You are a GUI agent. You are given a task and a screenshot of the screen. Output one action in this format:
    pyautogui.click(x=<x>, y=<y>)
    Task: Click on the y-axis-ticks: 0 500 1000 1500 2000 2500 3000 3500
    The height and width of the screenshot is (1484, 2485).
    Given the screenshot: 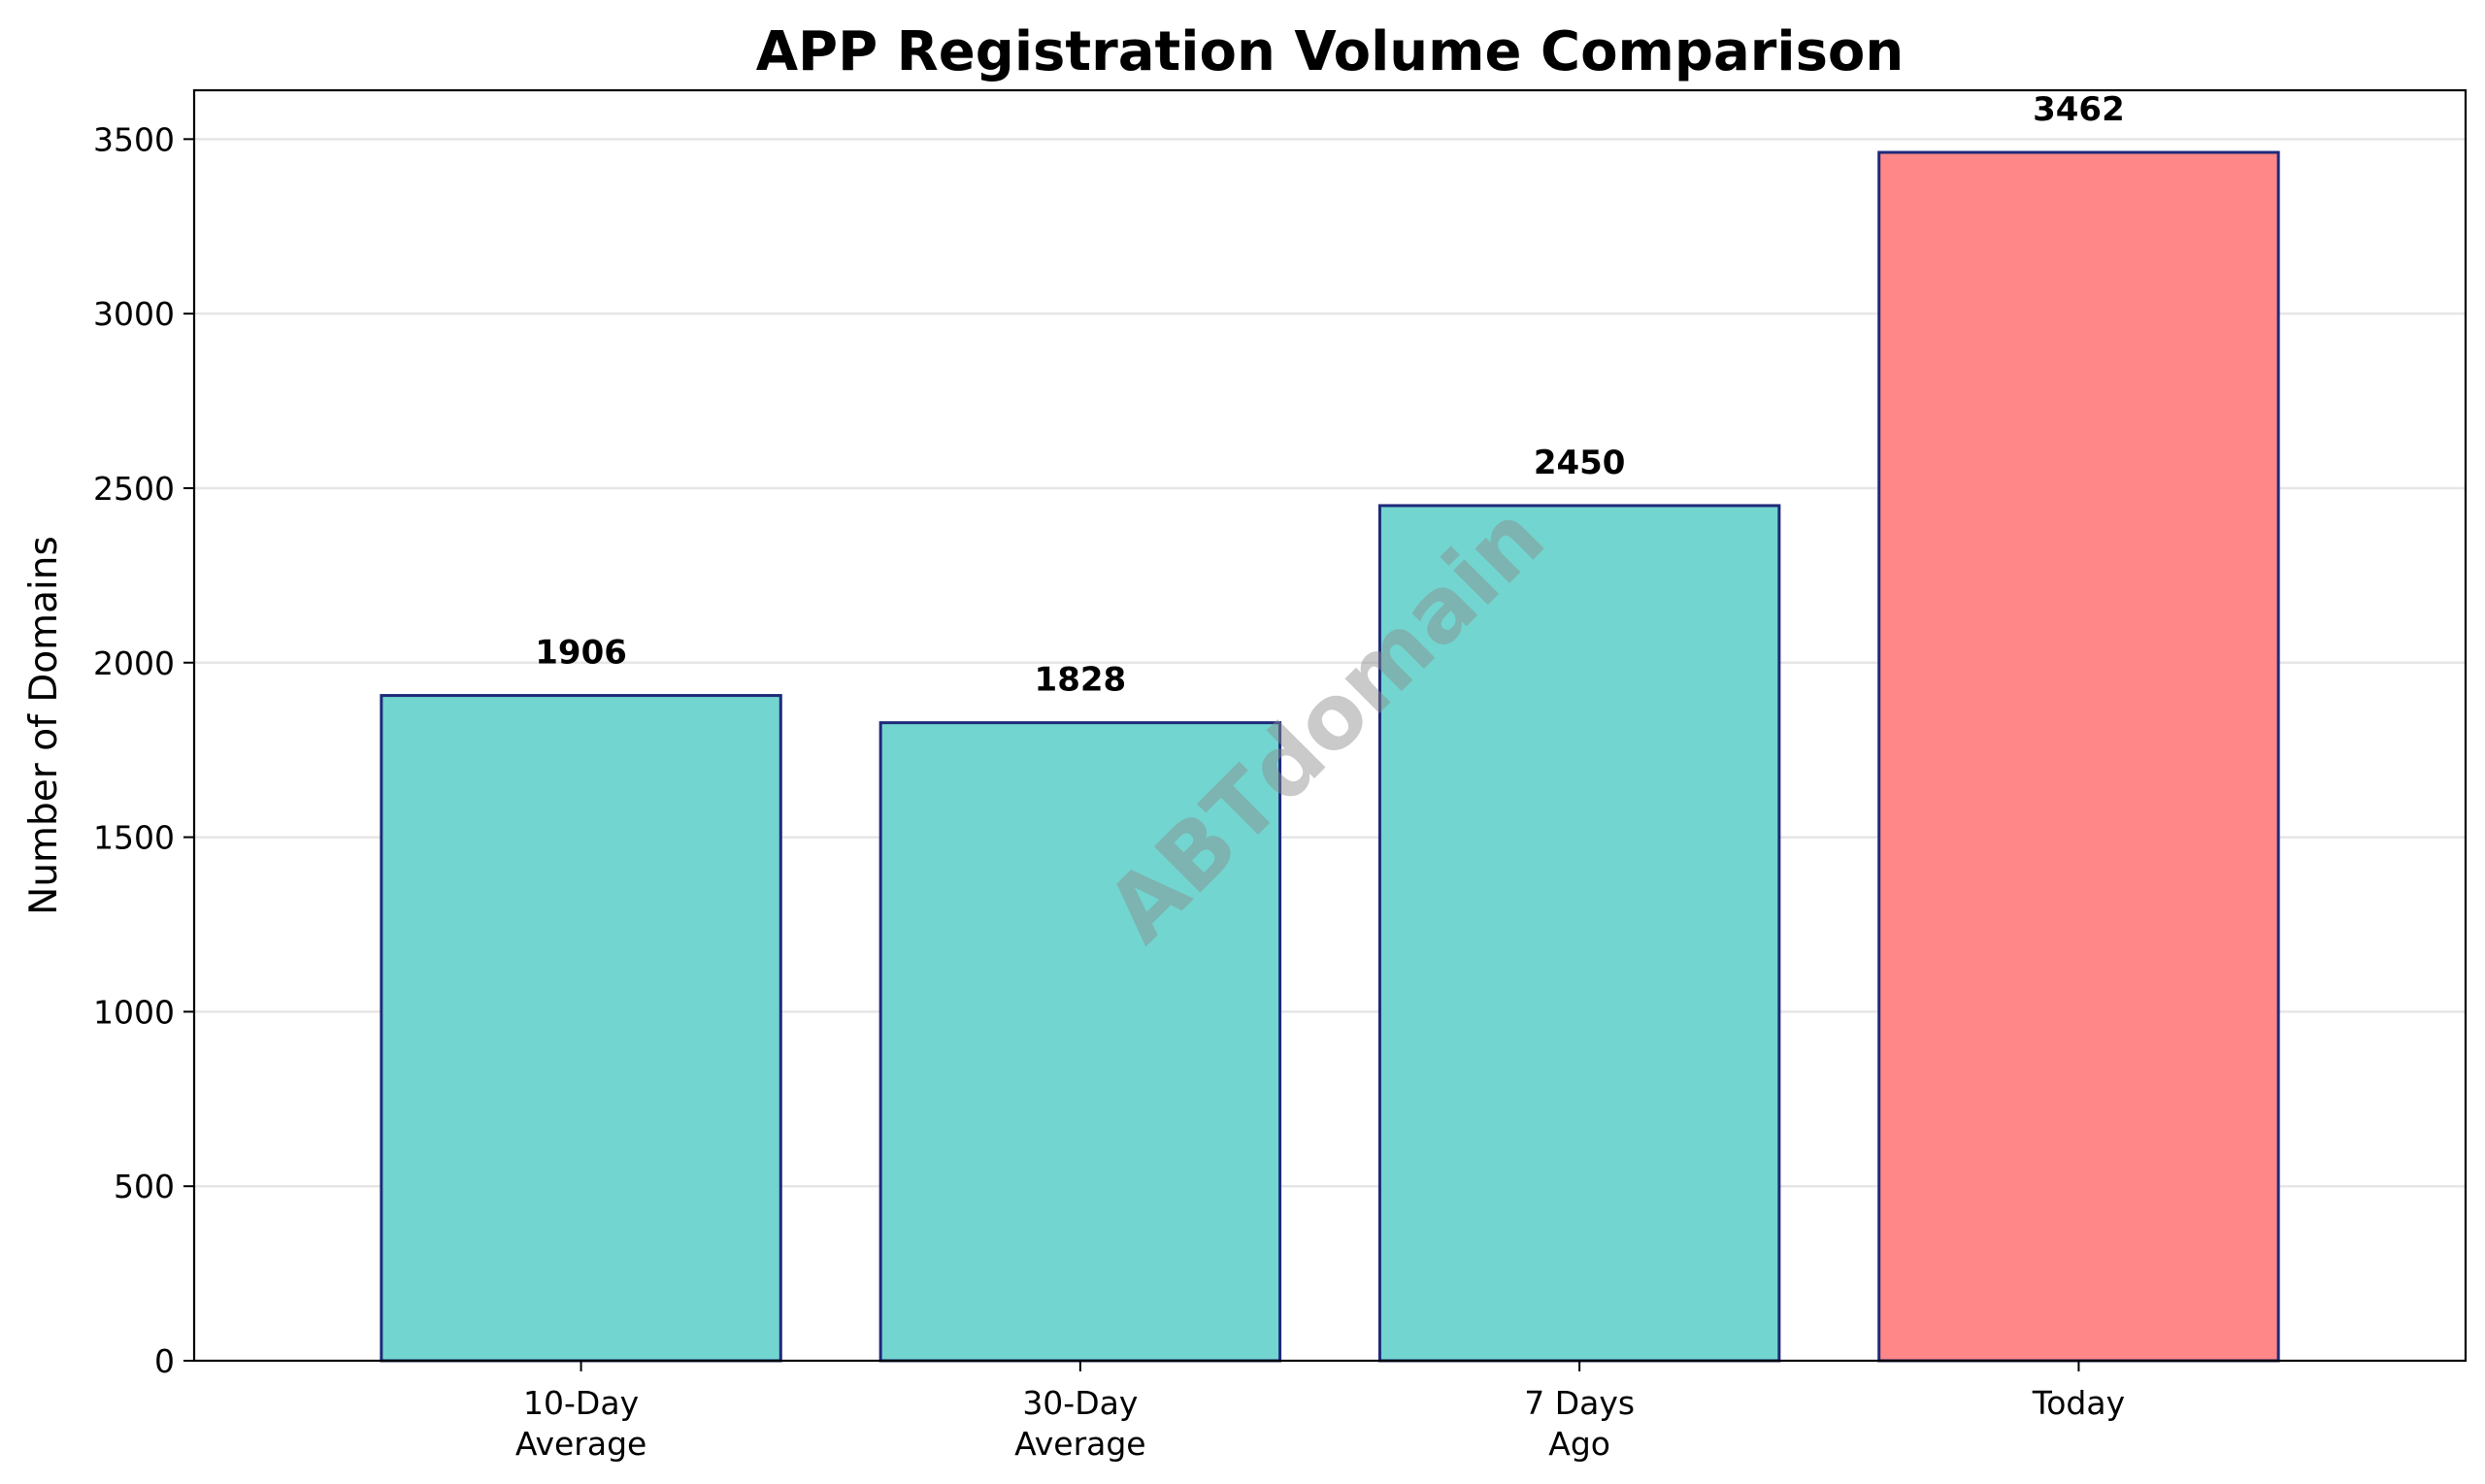 What is the action you would take?
    pyautogui.click(x=143, y=750)
    